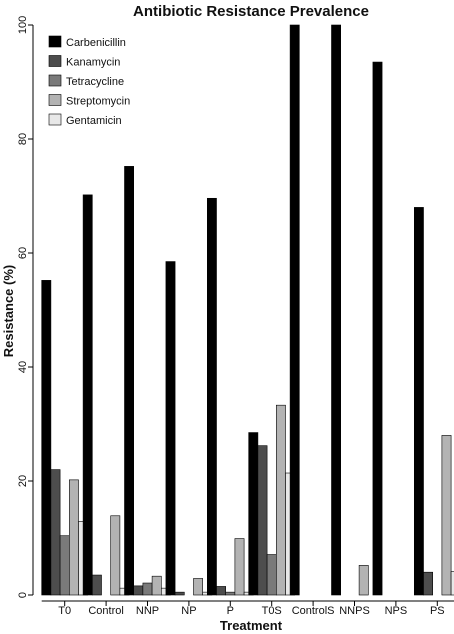 The width and height of the screenshot is (454, 634). Describe the element at coordinates (95, 82) in the screenshot. I see `legend-label: Tetracycline` at that location.